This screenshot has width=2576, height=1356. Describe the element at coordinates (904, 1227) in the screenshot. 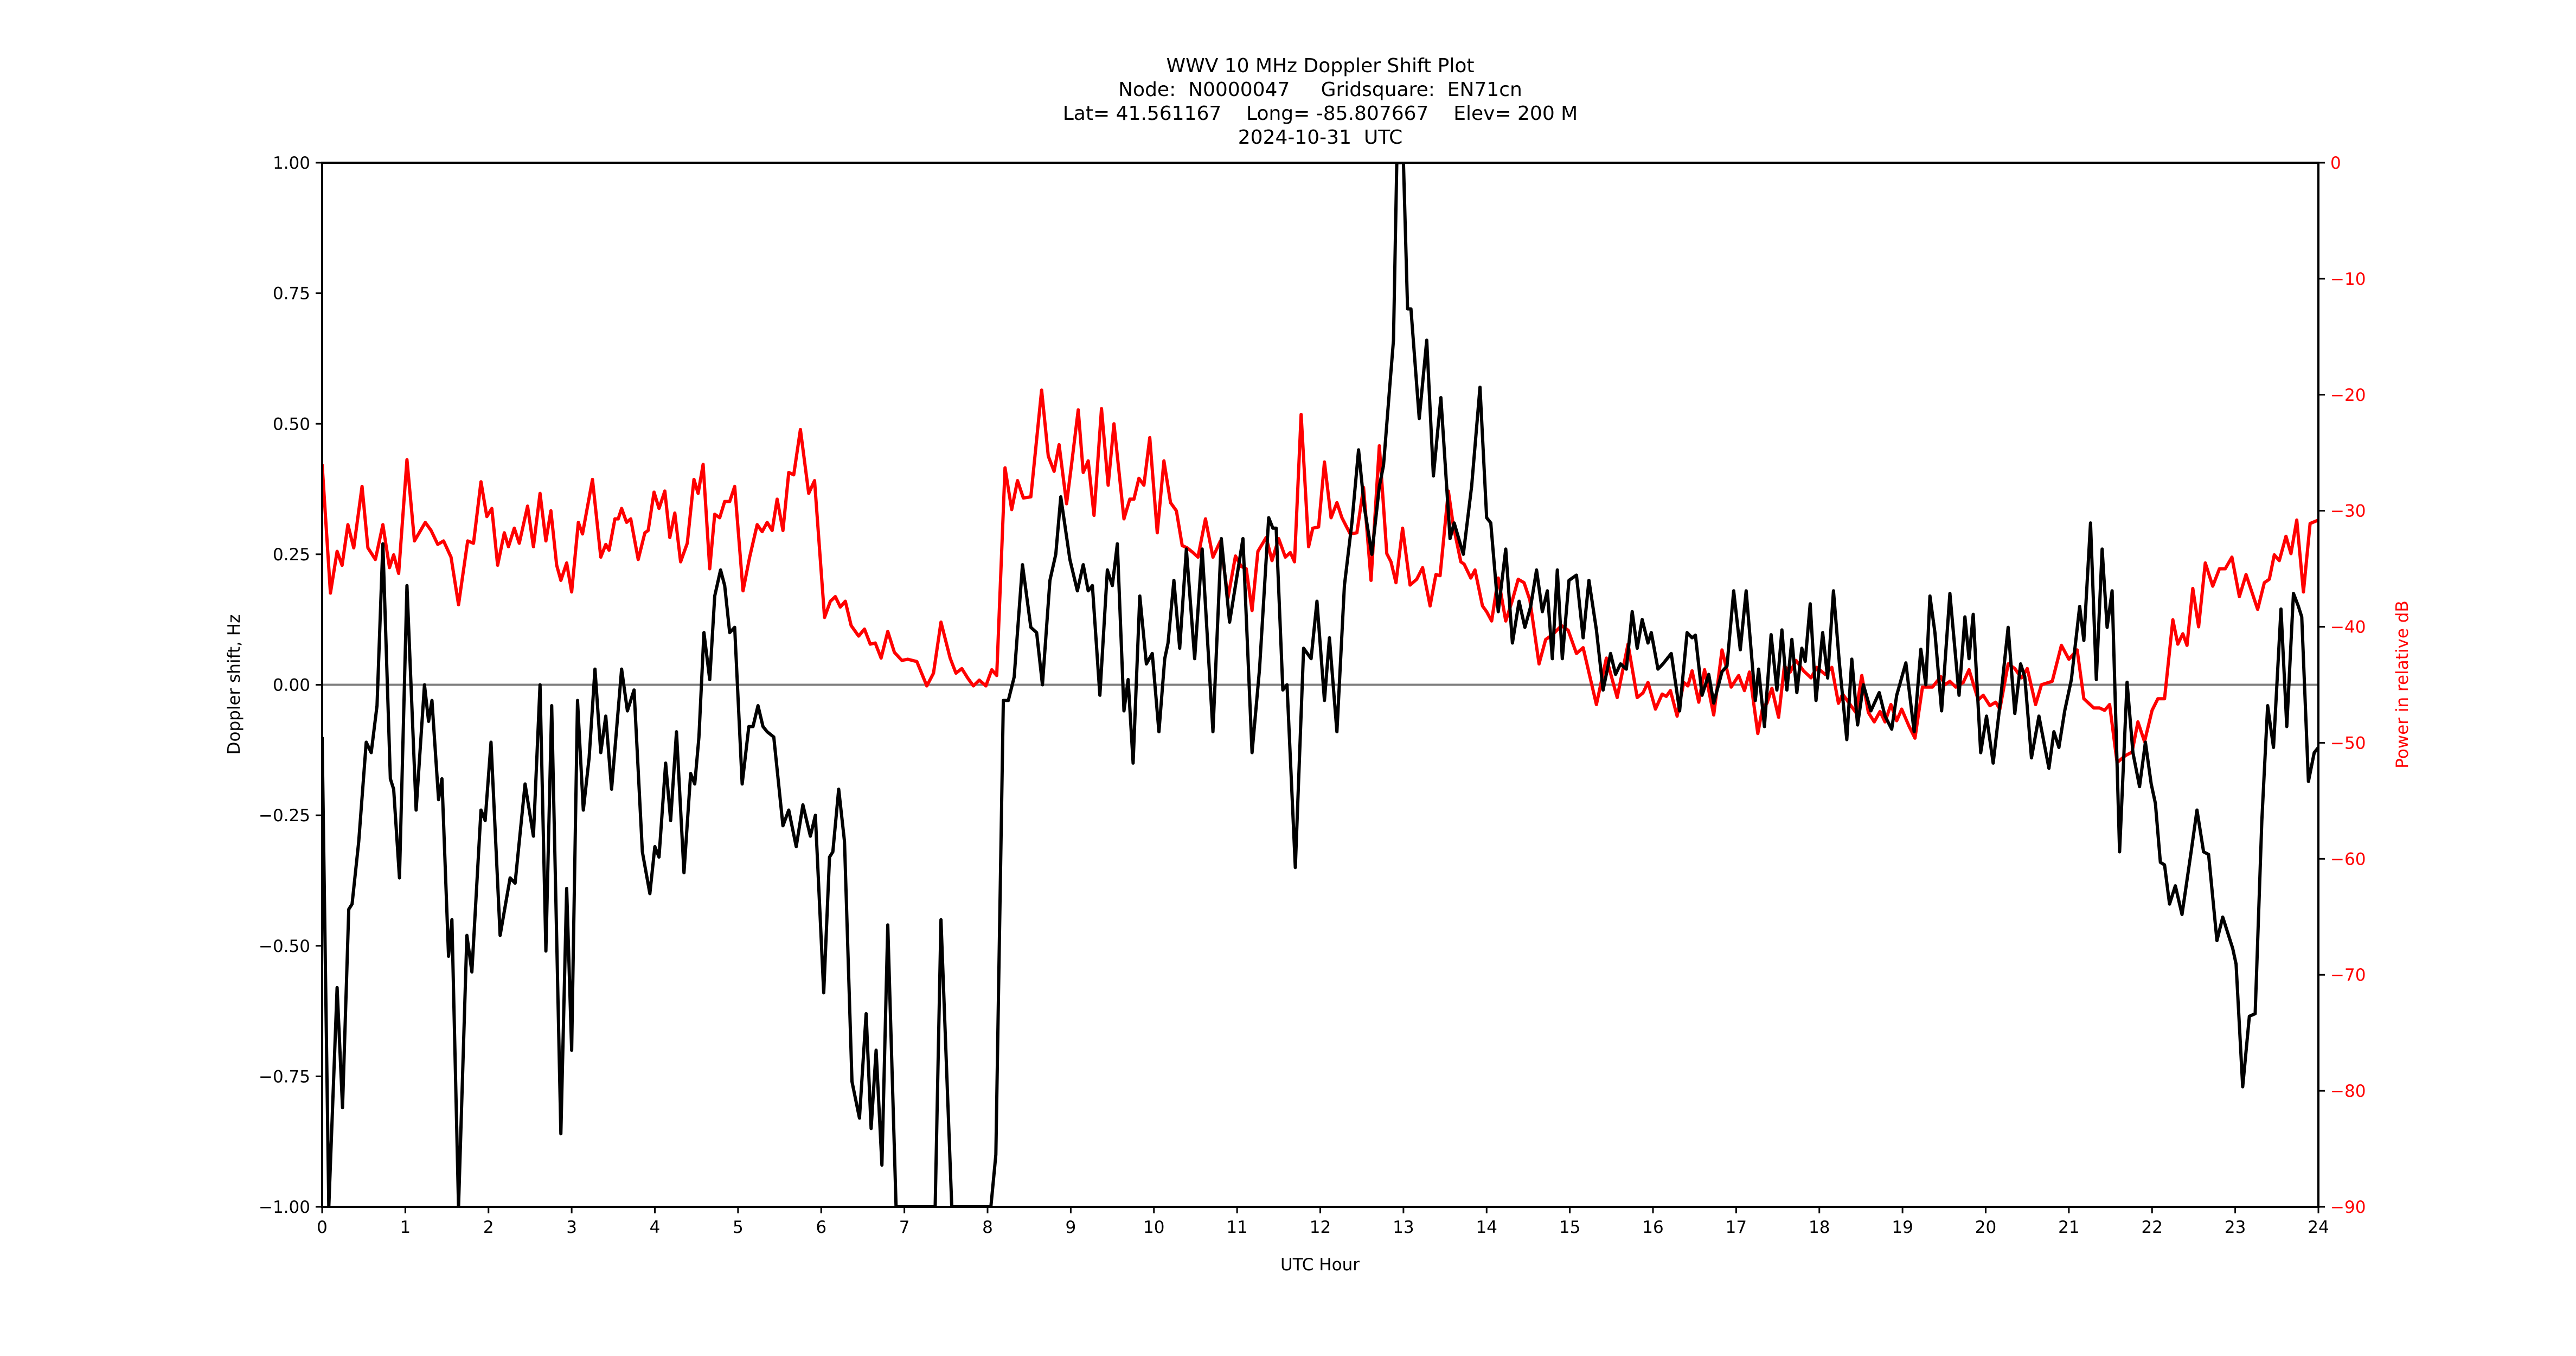

I see `x-tick-label: 7` at that location.